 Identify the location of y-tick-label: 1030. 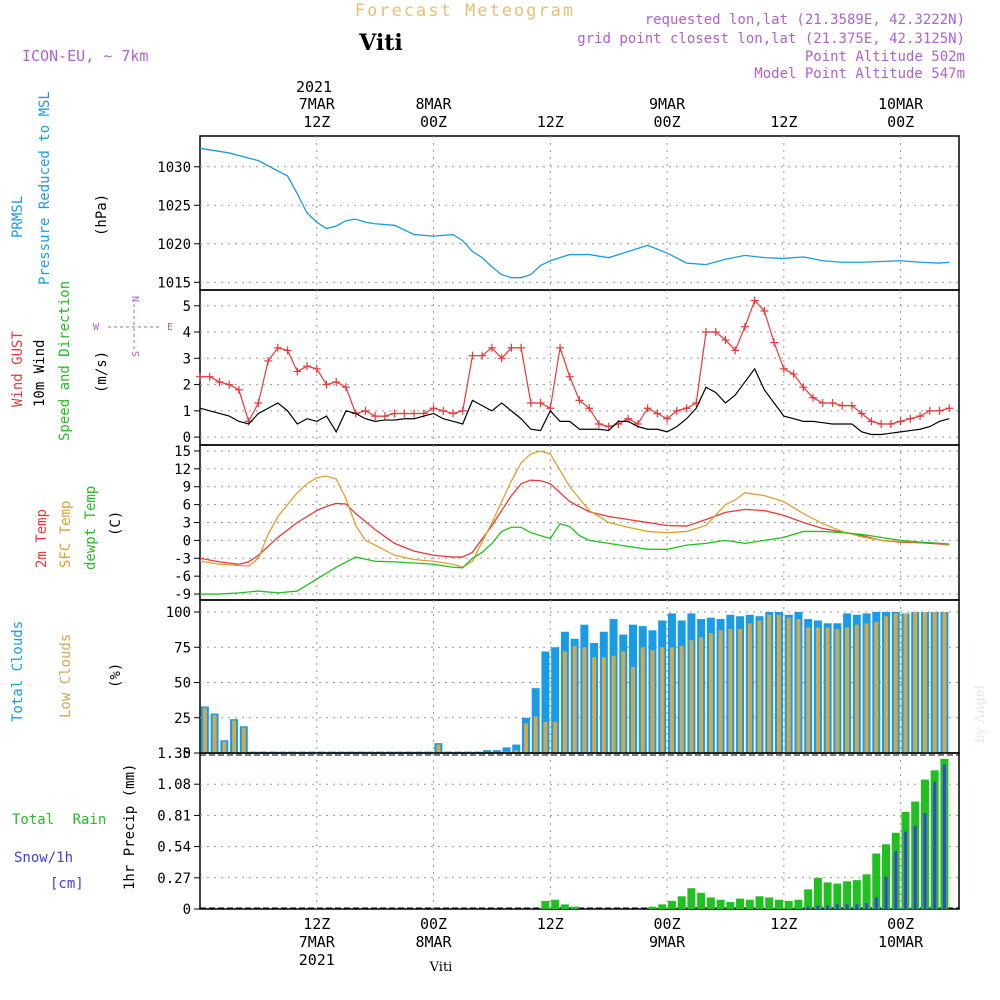
(174, 168).